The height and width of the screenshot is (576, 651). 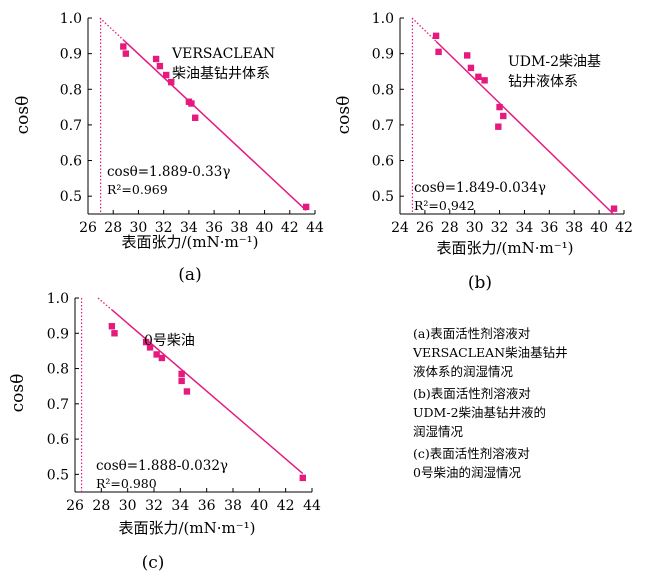 I want to click on series-annotation: VERSACLEAN, so click(x=223, y=54).